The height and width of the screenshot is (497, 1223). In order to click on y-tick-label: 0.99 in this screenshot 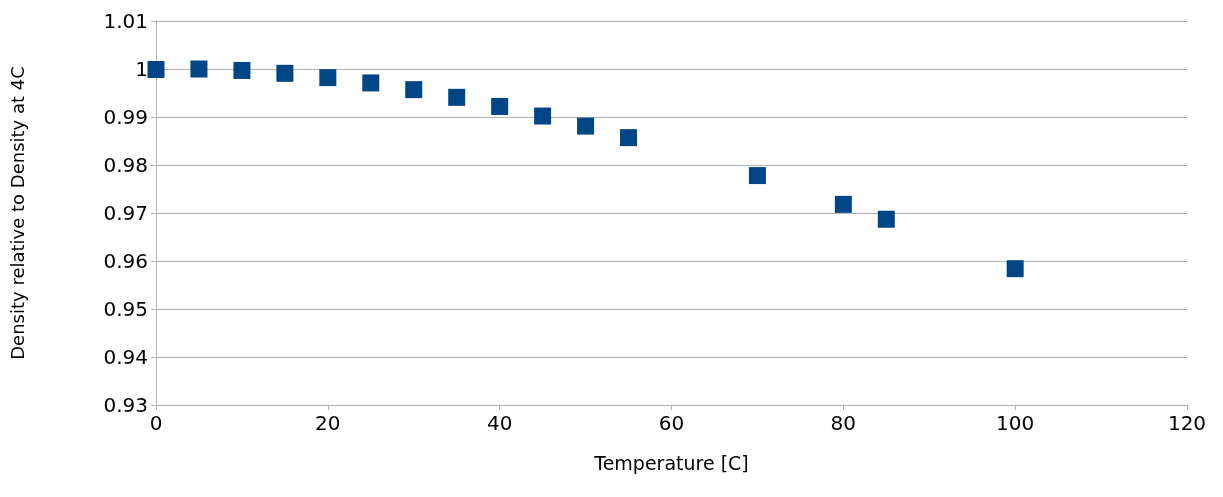, I will do `click(125, 117)`.